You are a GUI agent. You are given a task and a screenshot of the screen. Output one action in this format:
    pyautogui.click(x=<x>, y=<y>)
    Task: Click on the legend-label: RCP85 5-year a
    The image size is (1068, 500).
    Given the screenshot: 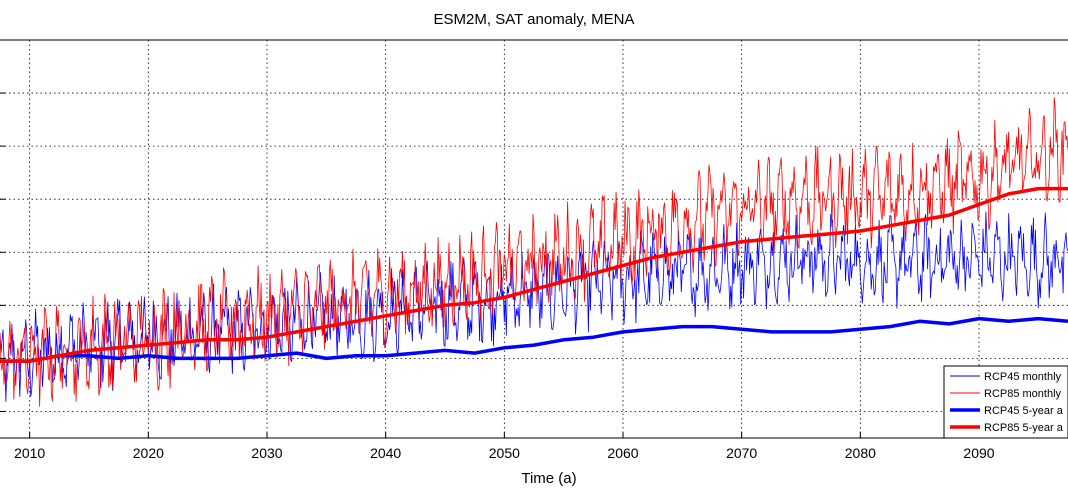 What is the action you would take?
    pyautogui.click(x=1024, y=428)
    